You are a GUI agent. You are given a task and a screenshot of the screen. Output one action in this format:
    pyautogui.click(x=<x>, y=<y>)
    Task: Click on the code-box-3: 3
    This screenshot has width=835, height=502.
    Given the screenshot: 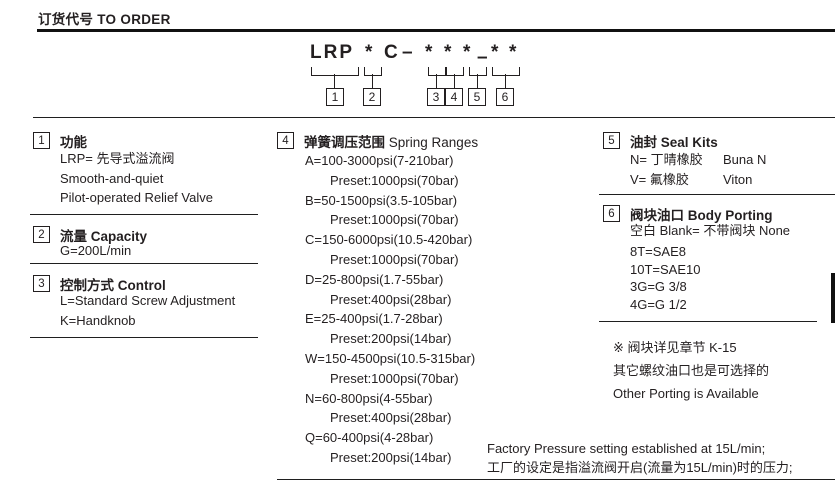 What is the action you would take?
    pyautogui.click(x=436, y=97)
    